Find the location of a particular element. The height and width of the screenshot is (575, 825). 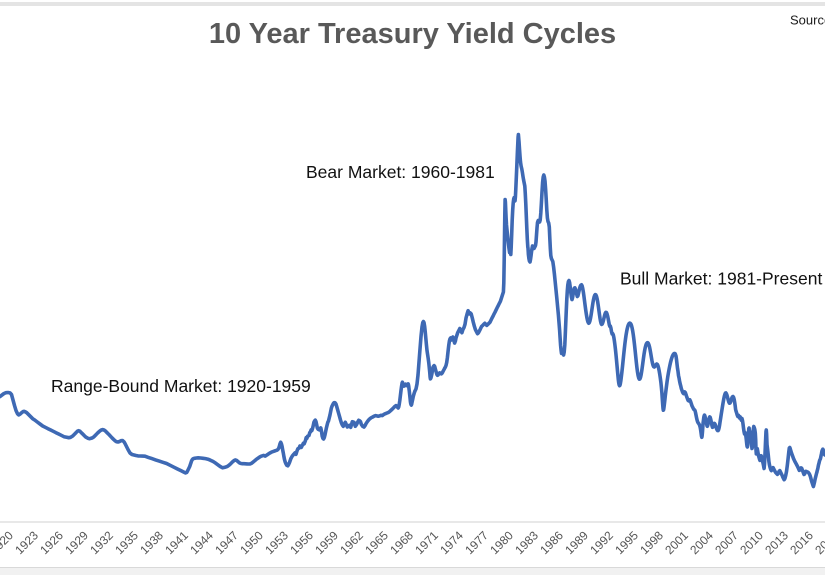

svg-text: 2001 is located at coordinates (676, 542).